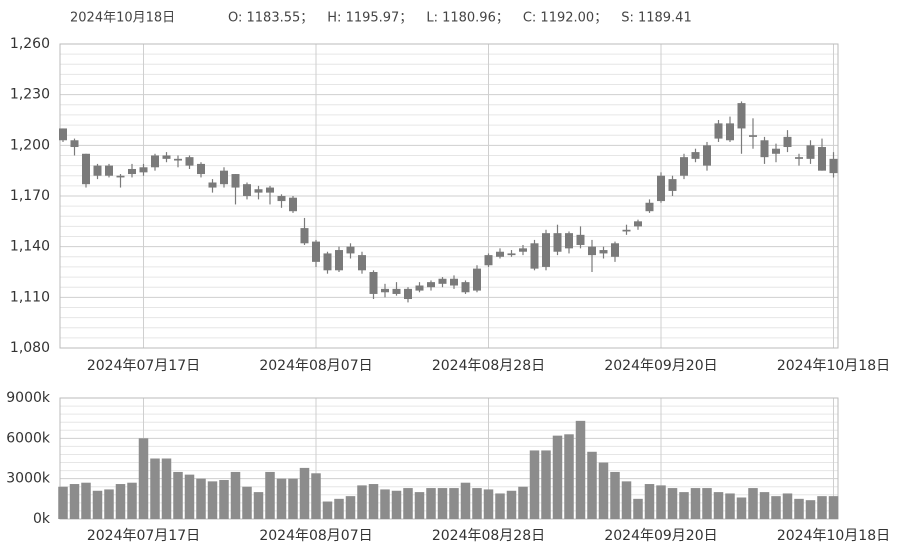 Image resolution: width=900 pixels, height=553 pixels. Describe the element at coordinates (369, 18) in the screenshot. I see `header-stat: H: 1195.97；` at that location.